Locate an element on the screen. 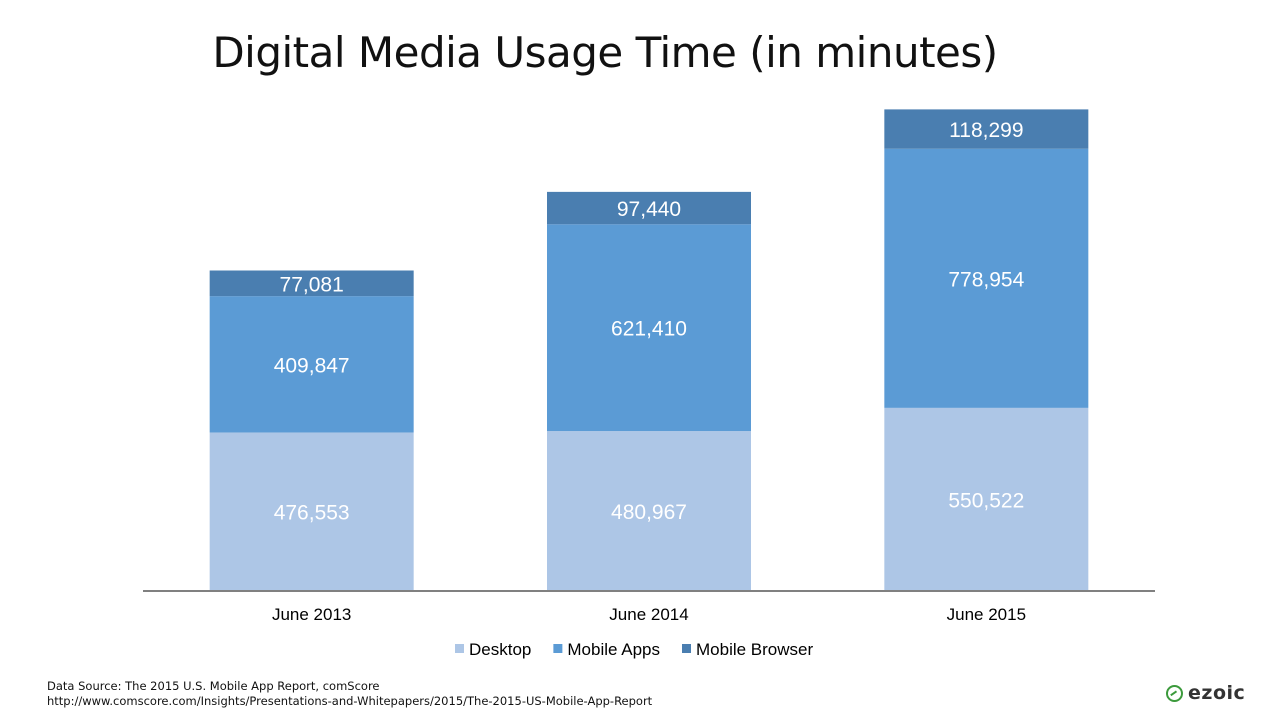  data-label: 409,847 is located at coordinates (312, 365).